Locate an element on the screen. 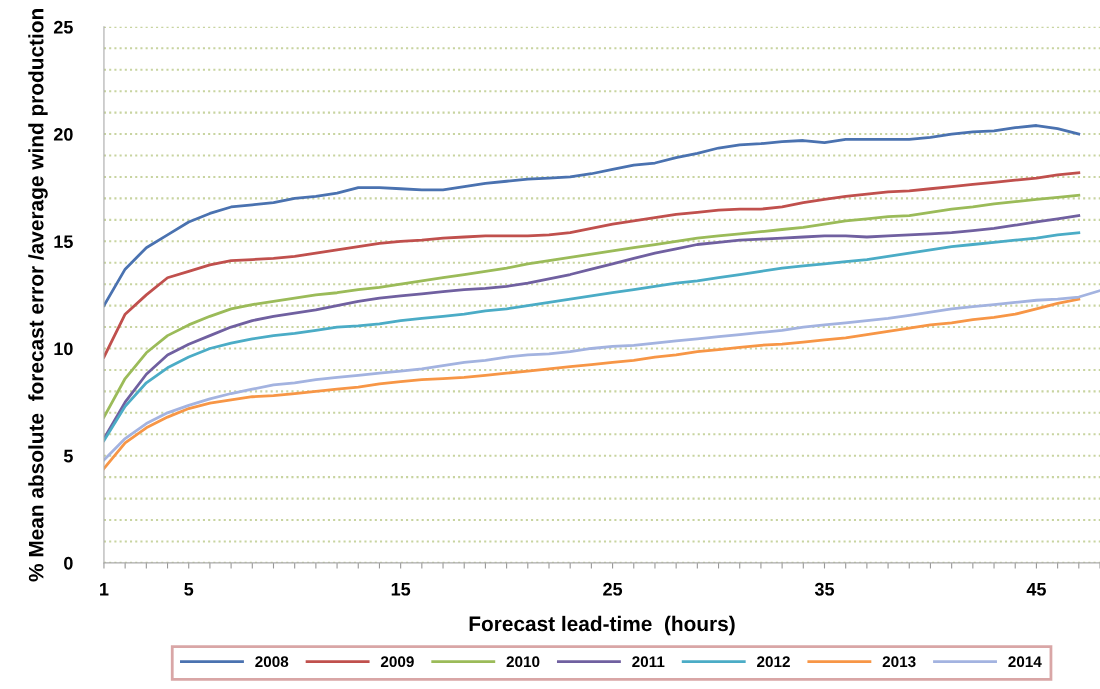  legend-label: 2009 is located at coordinates (397, 662).